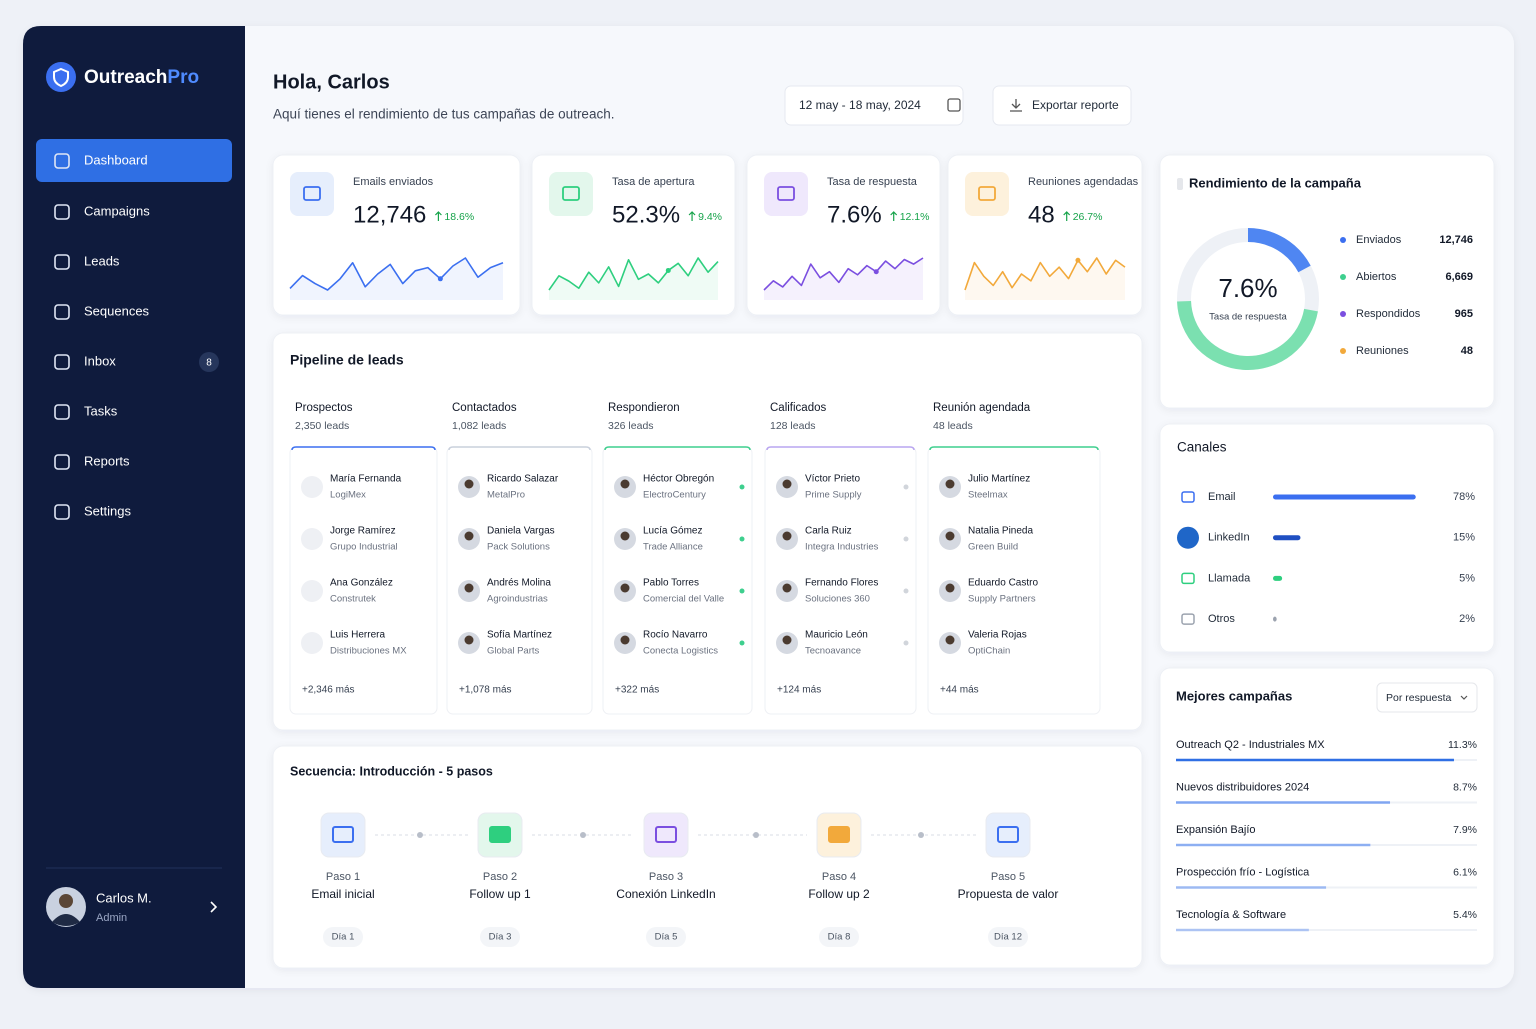 Image resolution: width=1536 pixels, height=1029 pixels. I want to click on kpi-spark-point, so click(1078, 260).